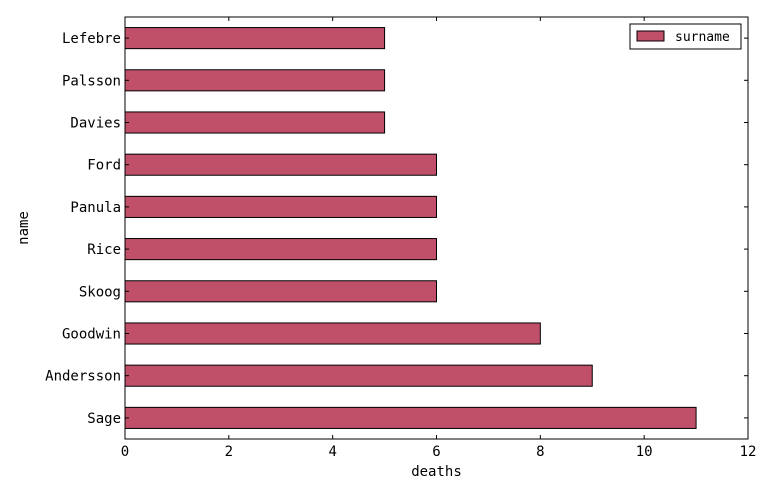 This screenshot has height=496, width=773. What do you see at coordinates (95, 208) in the screenshot?
I see `y-tick-label: Panula` at bounding box center [95, 208].